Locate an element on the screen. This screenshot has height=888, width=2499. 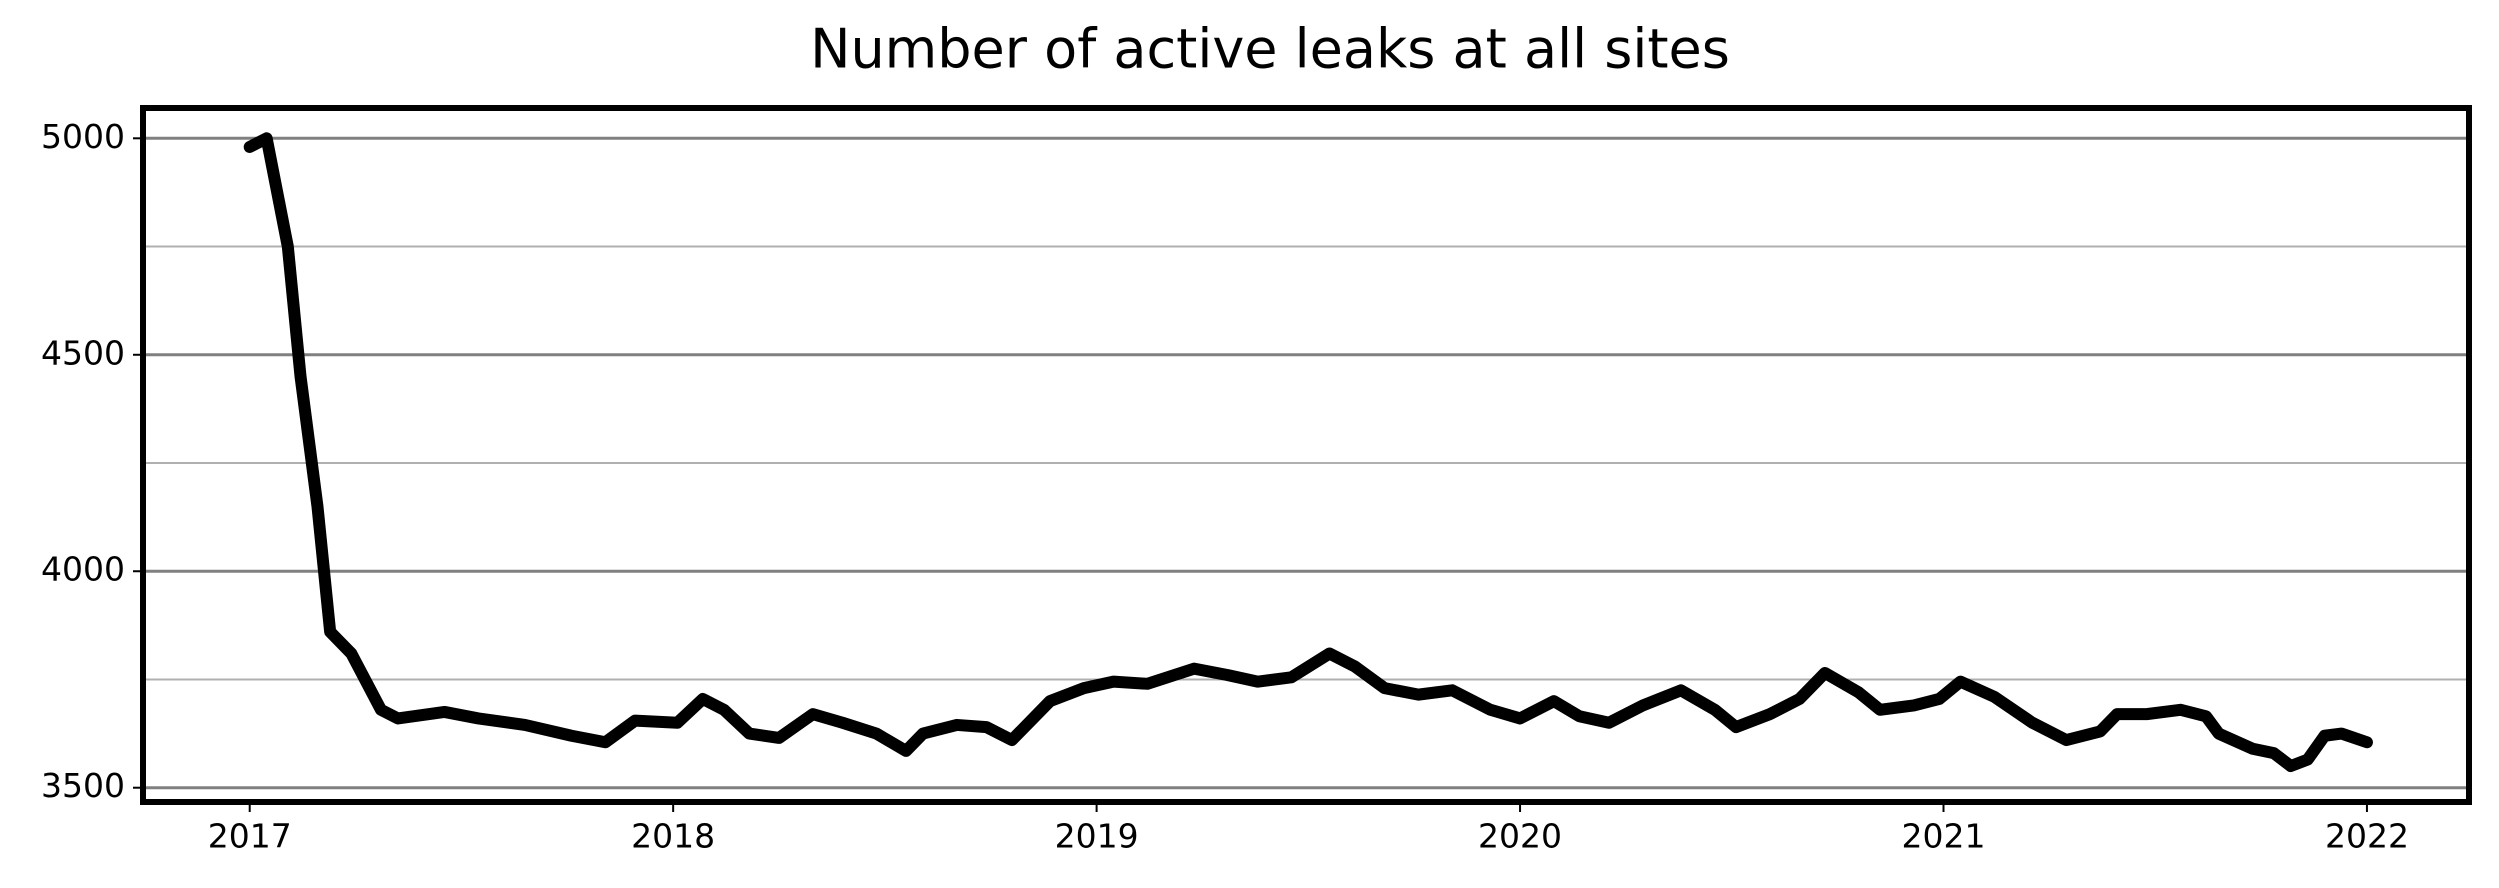
y-tick-label: 4000 is located at coordinates (83, 569).